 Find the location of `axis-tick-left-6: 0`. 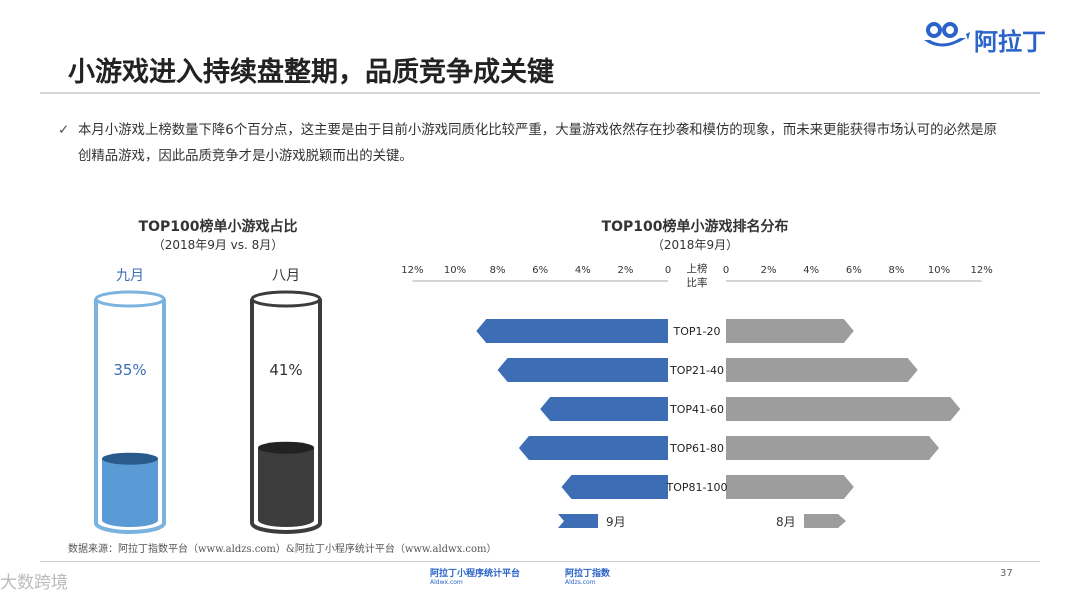

axis-tick-left-6: 0 is located at coordinates (668, 270).